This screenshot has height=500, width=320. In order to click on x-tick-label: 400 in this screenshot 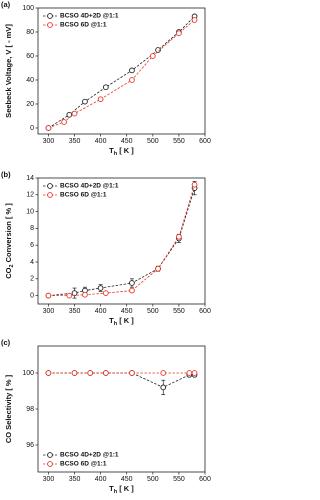, I will do `click(101, 311)`.